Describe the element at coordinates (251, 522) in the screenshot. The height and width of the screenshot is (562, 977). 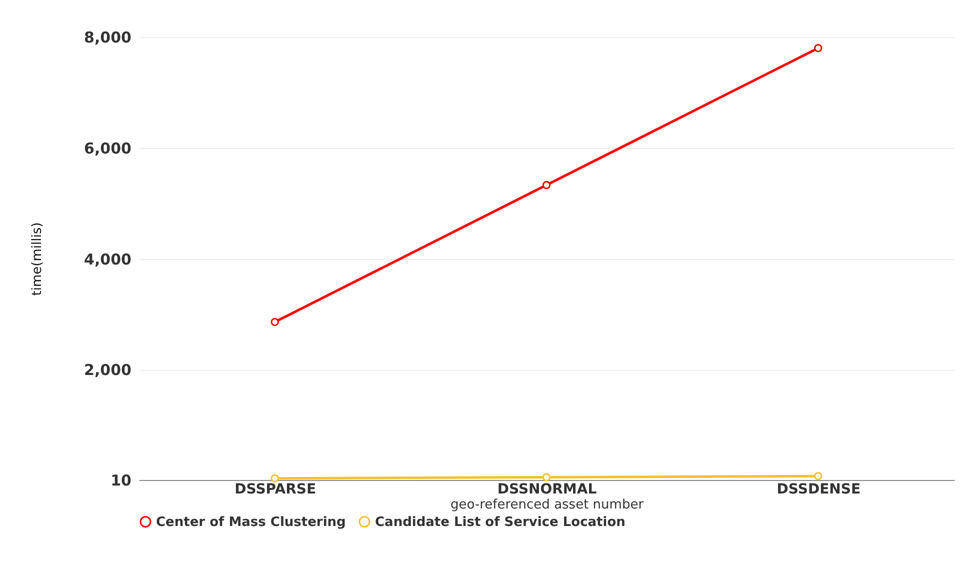
I see `legend-label: Center of Mass Clustering` at that location.